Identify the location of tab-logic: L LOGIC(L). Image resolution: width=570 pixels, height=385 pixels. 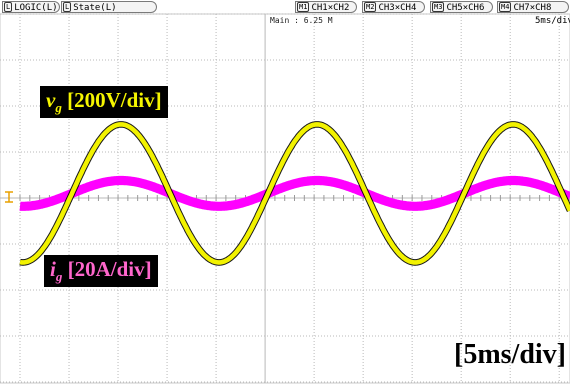
(31, 7).